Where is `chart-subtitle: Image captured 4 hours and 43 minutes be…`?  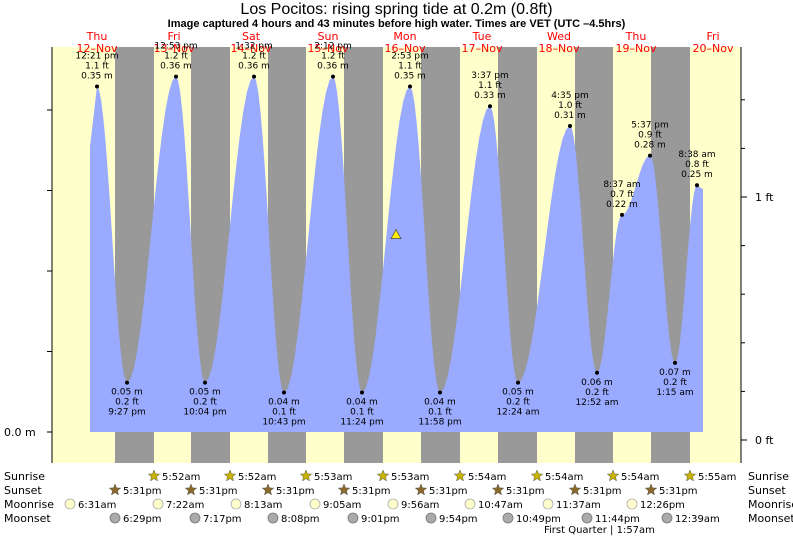 chart-subtitle: Image captured 4 hours and 43 minutes be… is located at coordinates (396, 24).